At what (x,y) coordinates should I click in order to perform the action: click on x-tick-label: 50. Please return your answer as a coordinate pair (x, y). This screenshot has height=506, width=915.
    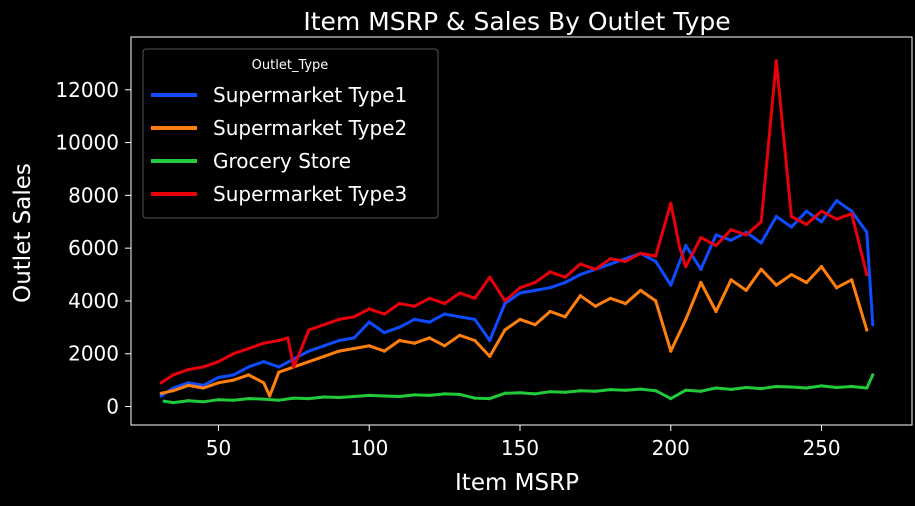
    Looking at the image, I should click on (218, 448).